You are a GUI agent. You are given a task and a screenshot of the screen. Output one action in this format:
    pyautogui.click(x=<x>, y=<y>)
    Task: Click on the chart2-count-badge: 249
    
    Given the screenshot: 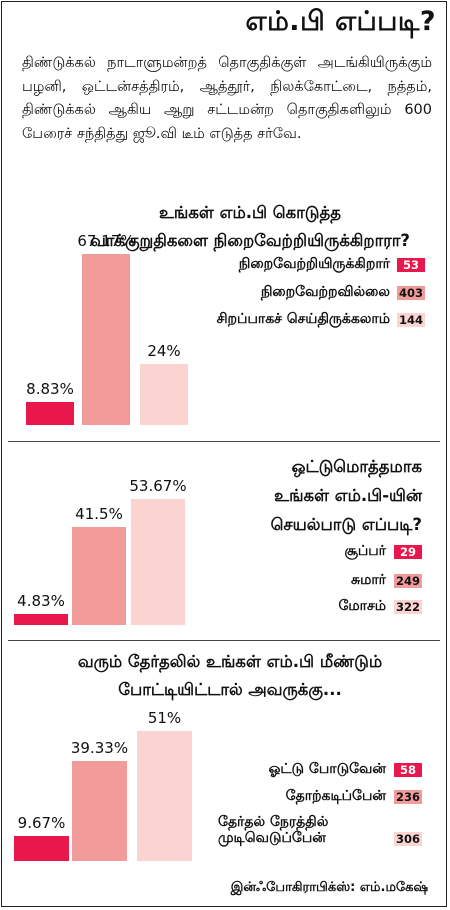 What is the action you would take?
    pyautogui.click(x=408, y=581)
    